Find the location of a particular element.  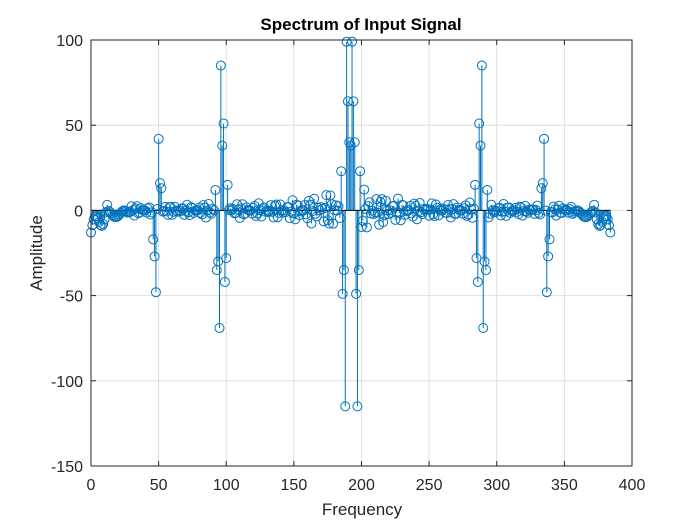

y-tick-label: 100 is located at coordinates (69, 41).